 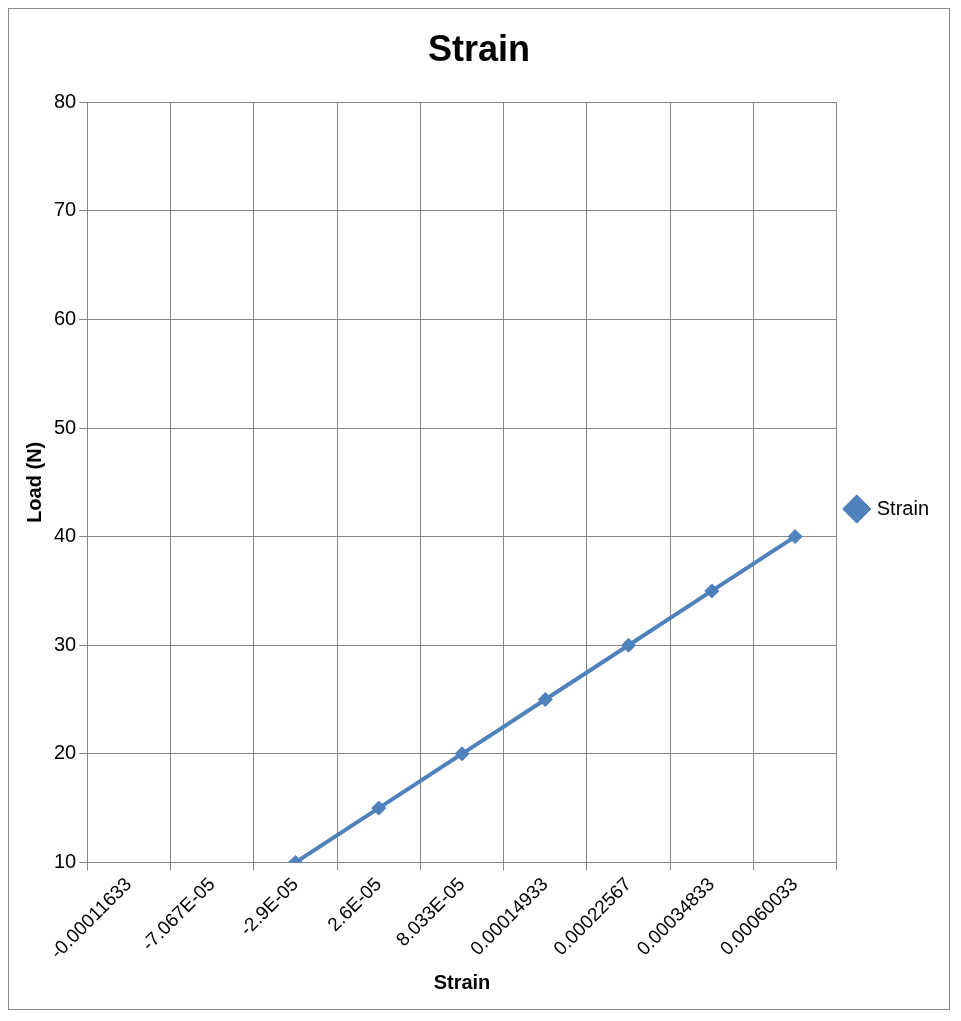 I want to click on y-tick-label: 50, so click(x=65, y=426).